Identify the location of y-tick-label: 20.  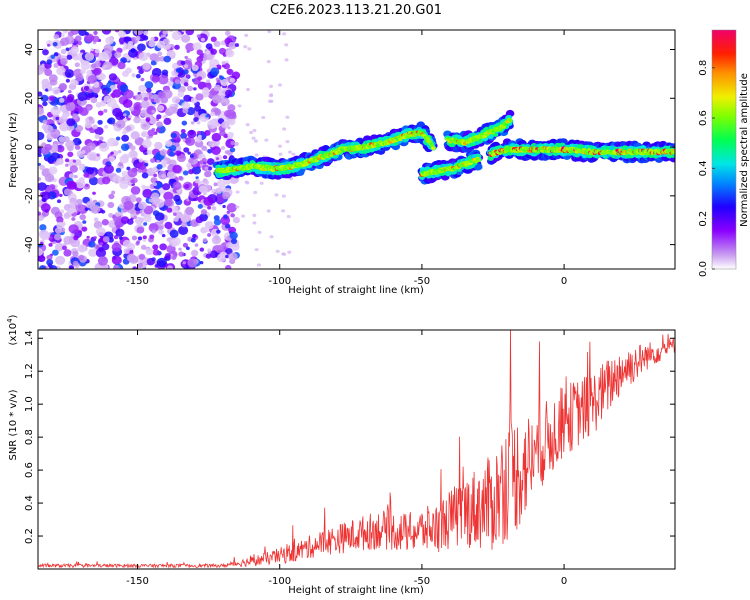
(29, 98).